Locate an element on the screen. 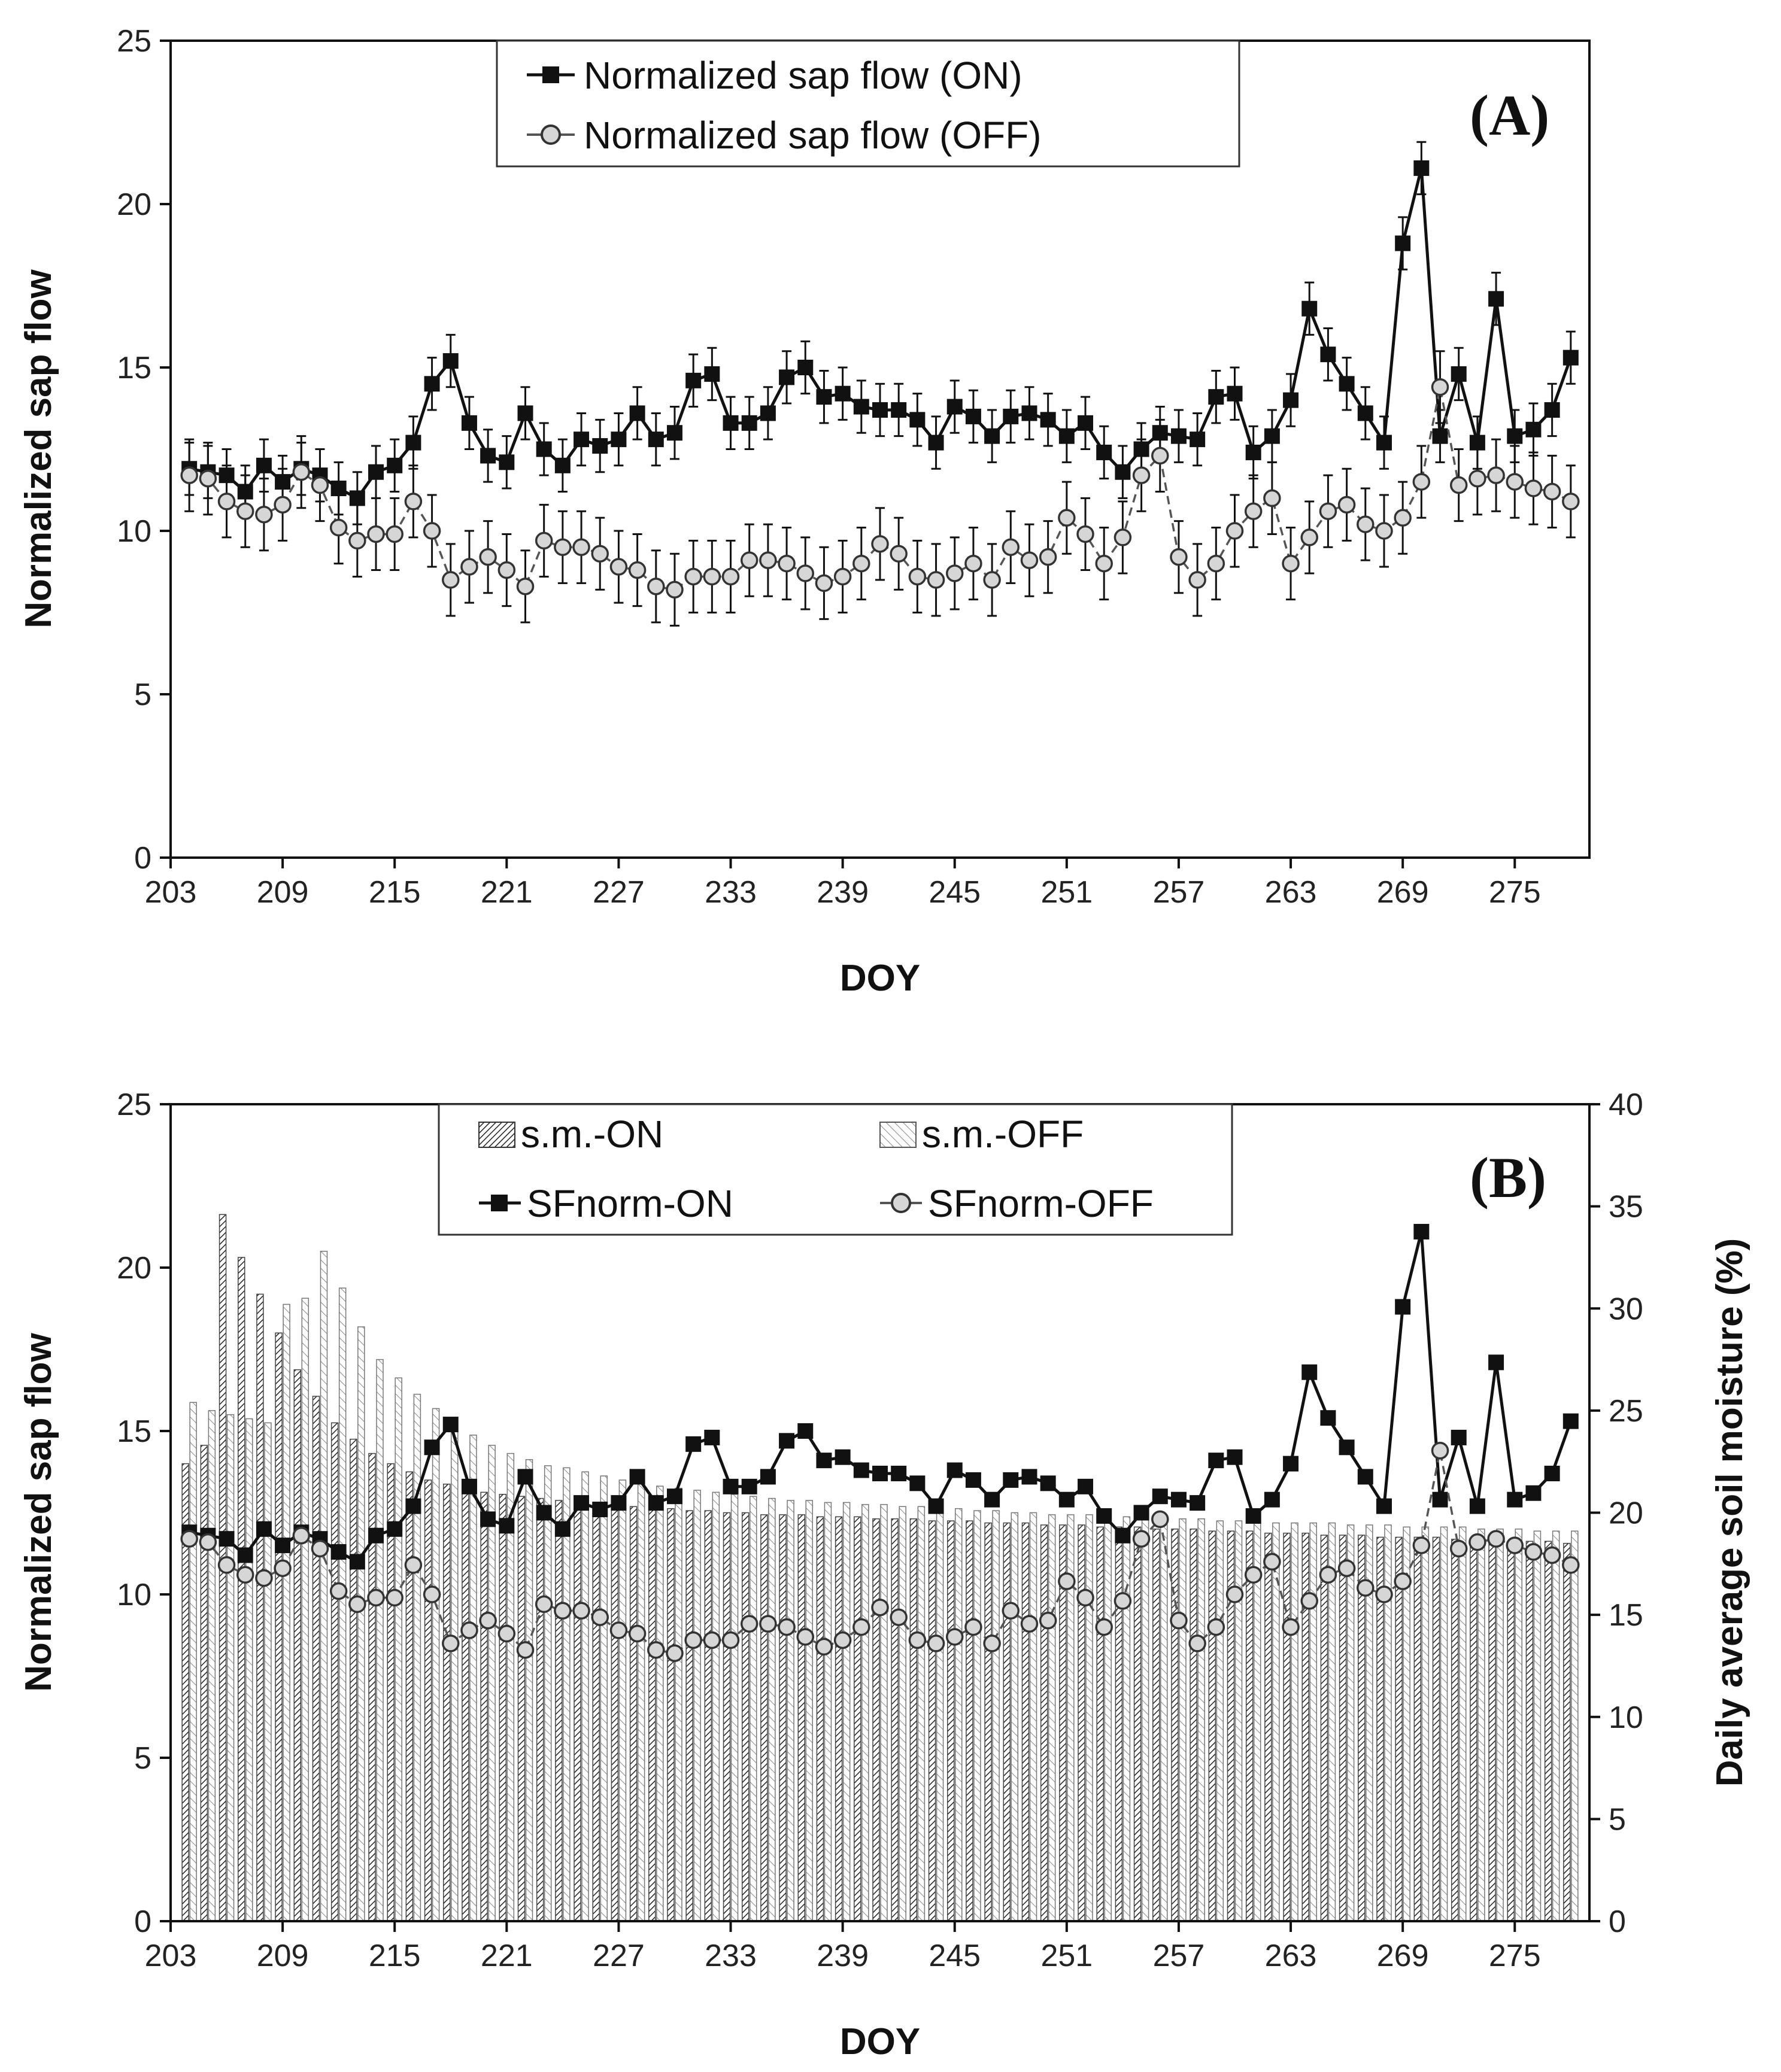 Image resolution: width=1781 pixels, height=2072 pixels. panel-a-label: (A) is located at coordinates (1509, 115).